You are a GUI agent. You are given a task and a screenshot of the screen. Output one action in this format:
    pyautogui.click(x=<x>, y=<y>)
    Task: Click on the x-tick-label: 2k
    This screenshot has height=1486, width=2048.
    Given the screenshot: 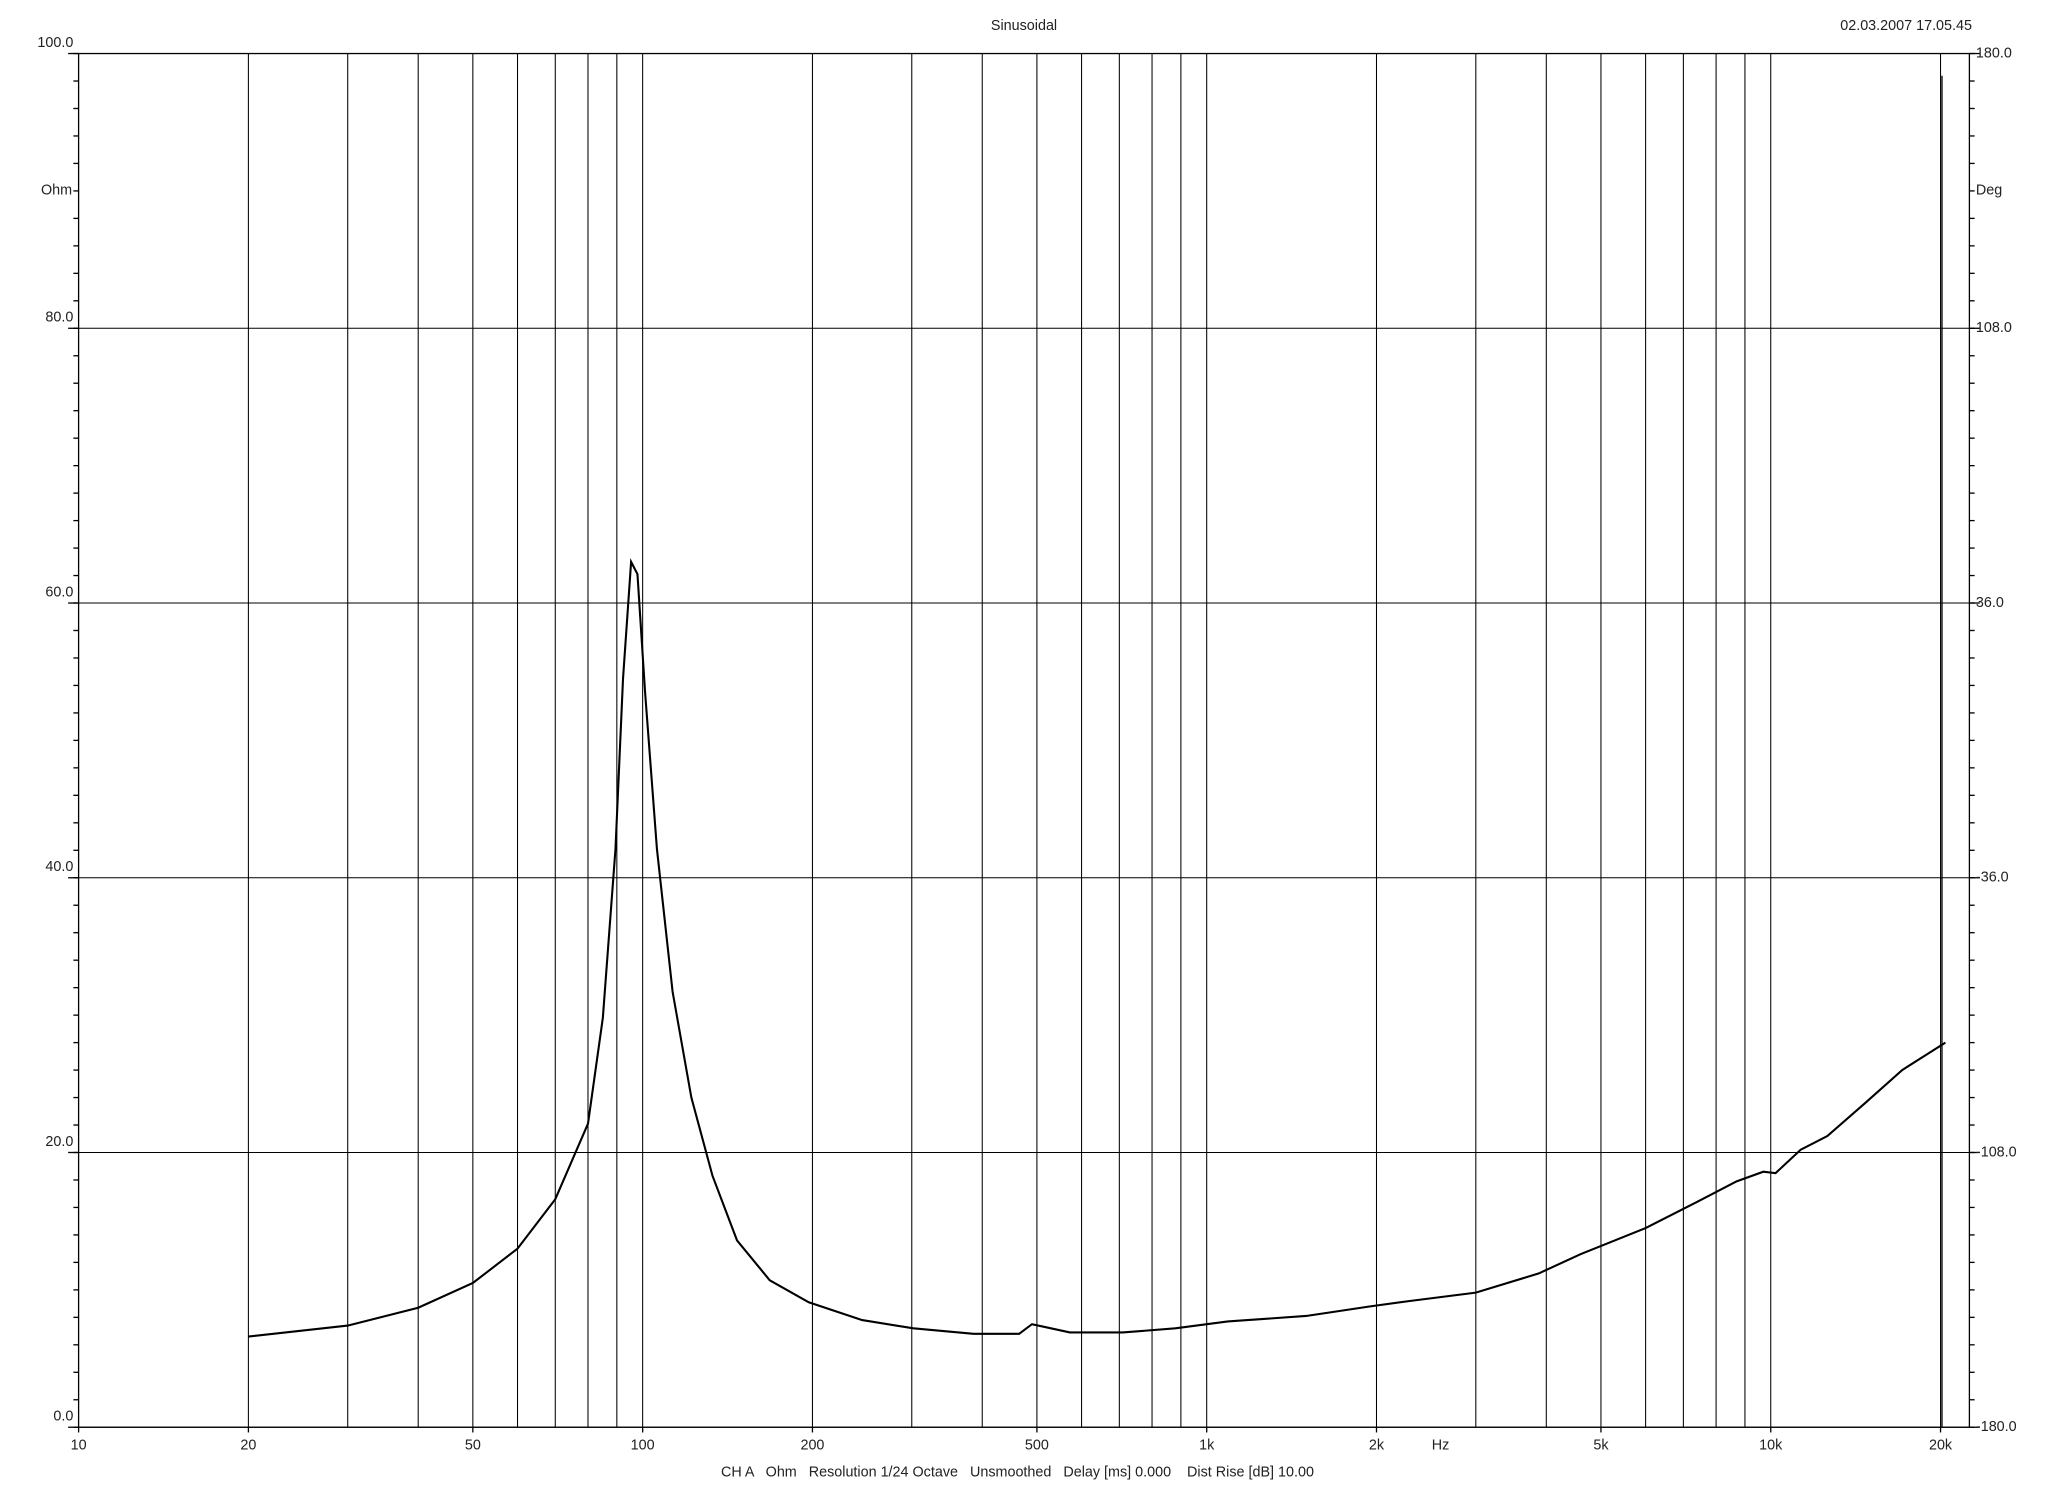 What is the action you would take?
    pyautogui.click(x=1377, y=1445)
    